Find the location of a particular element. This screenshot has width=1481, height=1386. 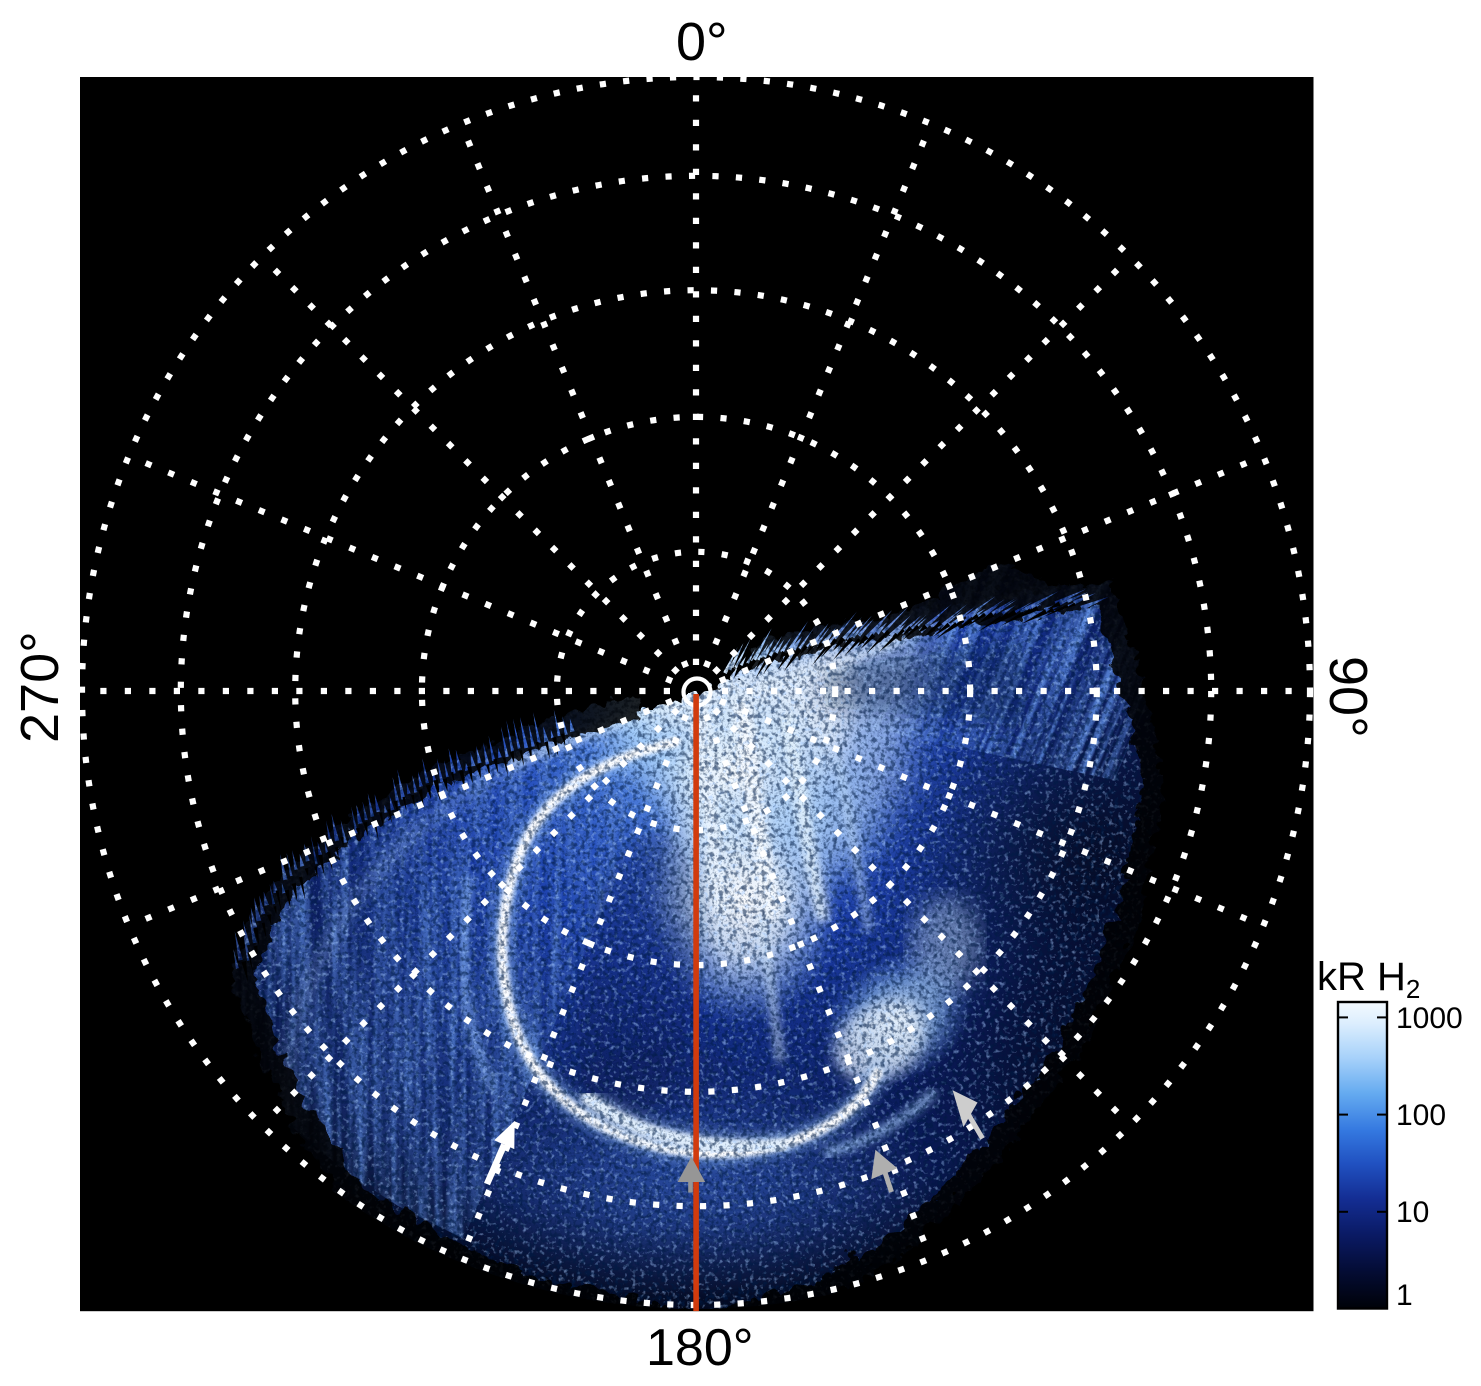

svg-text: 90° is located at coordinates (1348, 697).